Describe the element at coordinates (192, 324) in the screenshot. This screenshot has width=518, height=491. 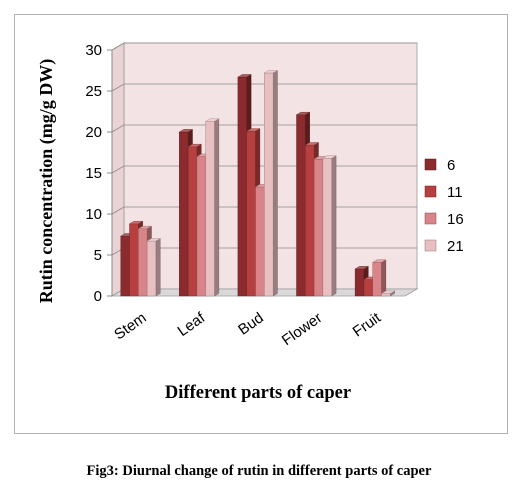
I see `x-tick-label: Leaf` at that location.